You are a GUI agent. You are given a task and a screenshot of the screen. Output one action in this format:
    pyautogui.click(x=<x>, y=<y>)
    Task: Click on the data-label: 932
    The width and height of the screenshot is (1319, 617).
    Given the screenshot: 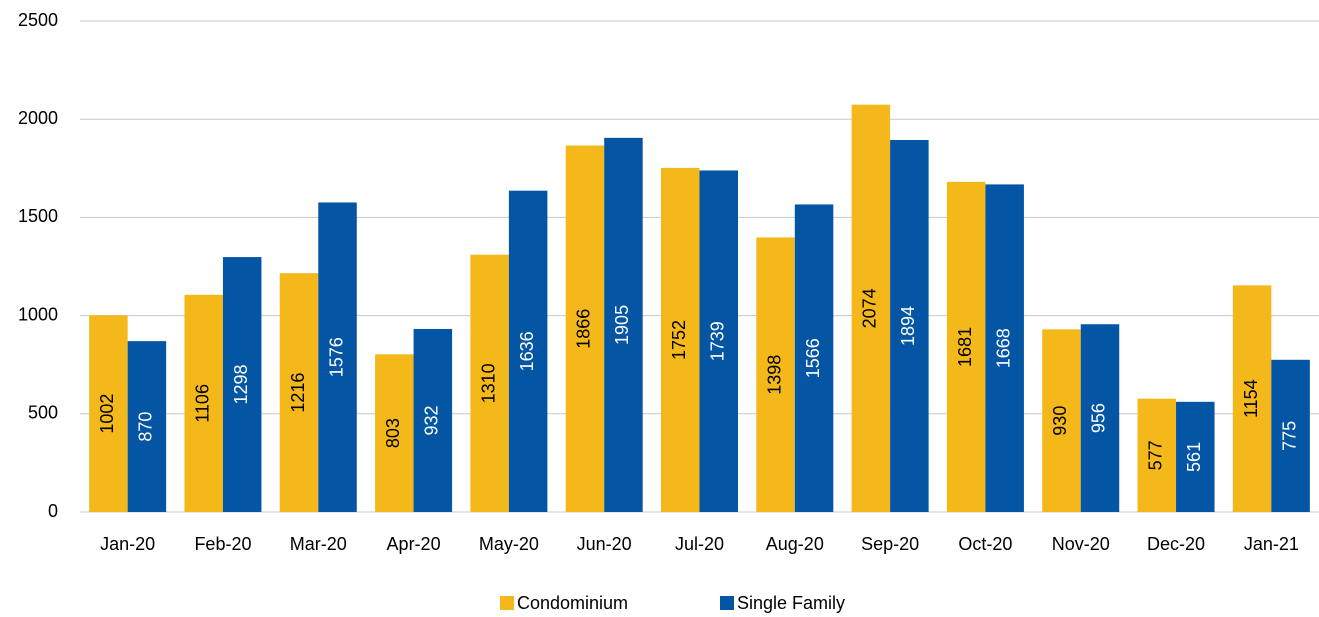 What is the action you would take?
    pyautogui.click(x=432, y=420)
    